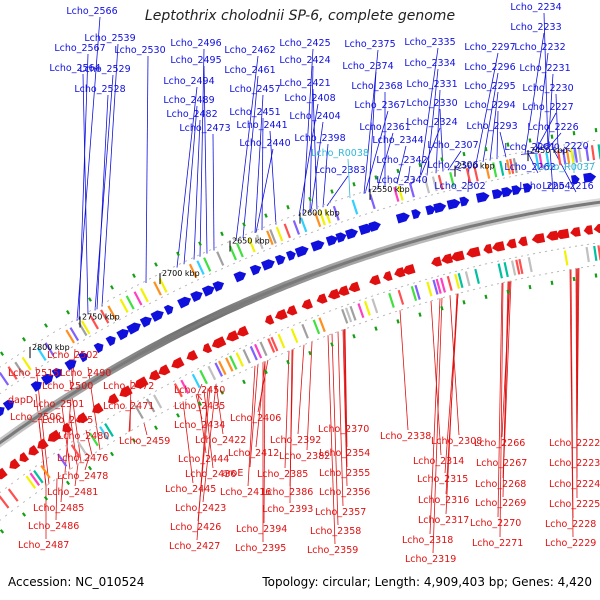 The height and width of the screenshot is (600, 600). I want to click on top-gene-label: Lcho_2375, so click(369, 44).